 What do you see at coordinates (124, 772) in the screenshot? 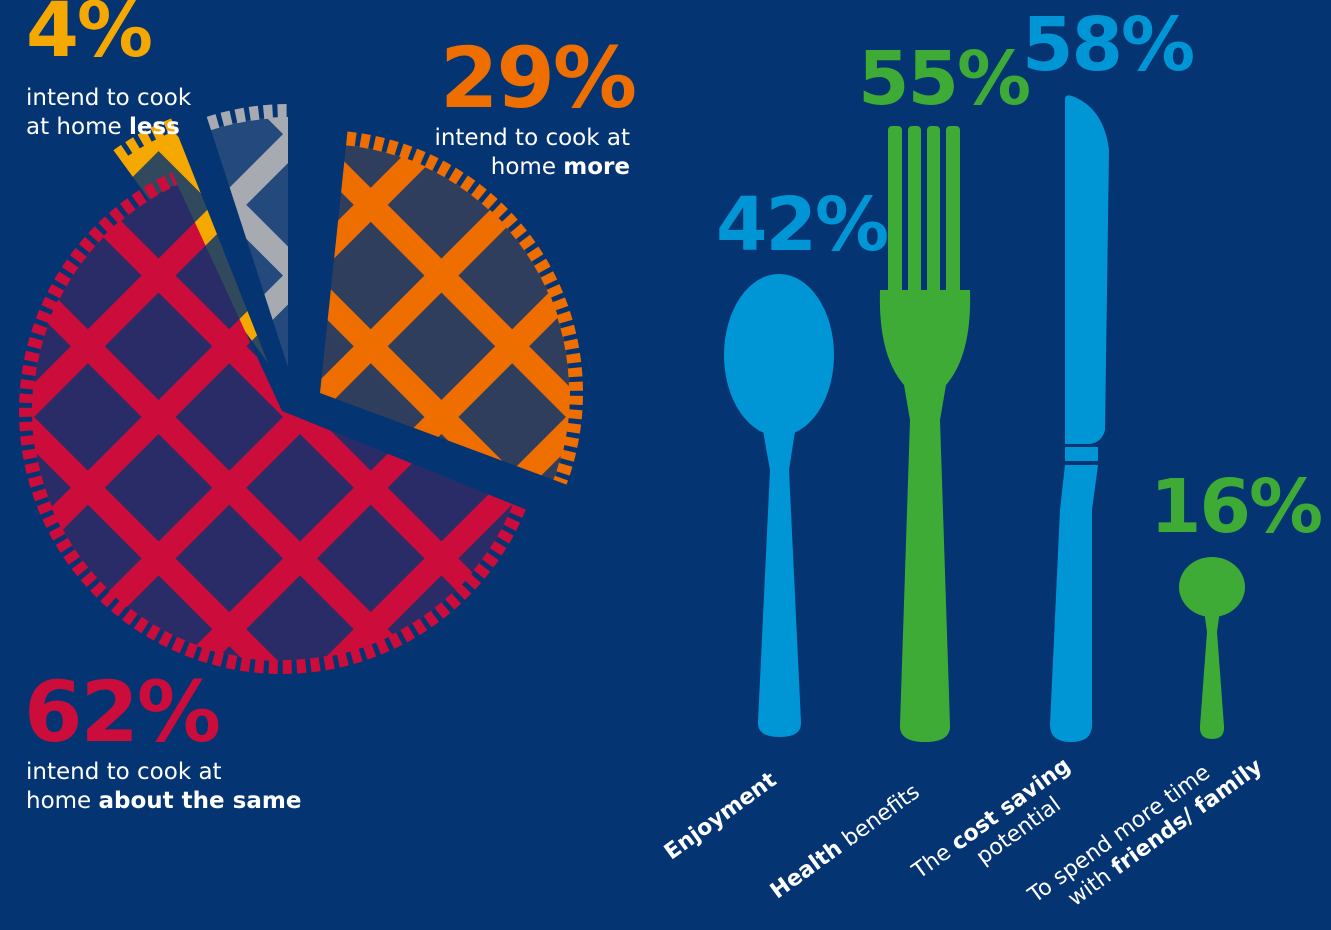
I see `slice-same-caption-line1: intend to cook at` at bounding box center [124, 772].